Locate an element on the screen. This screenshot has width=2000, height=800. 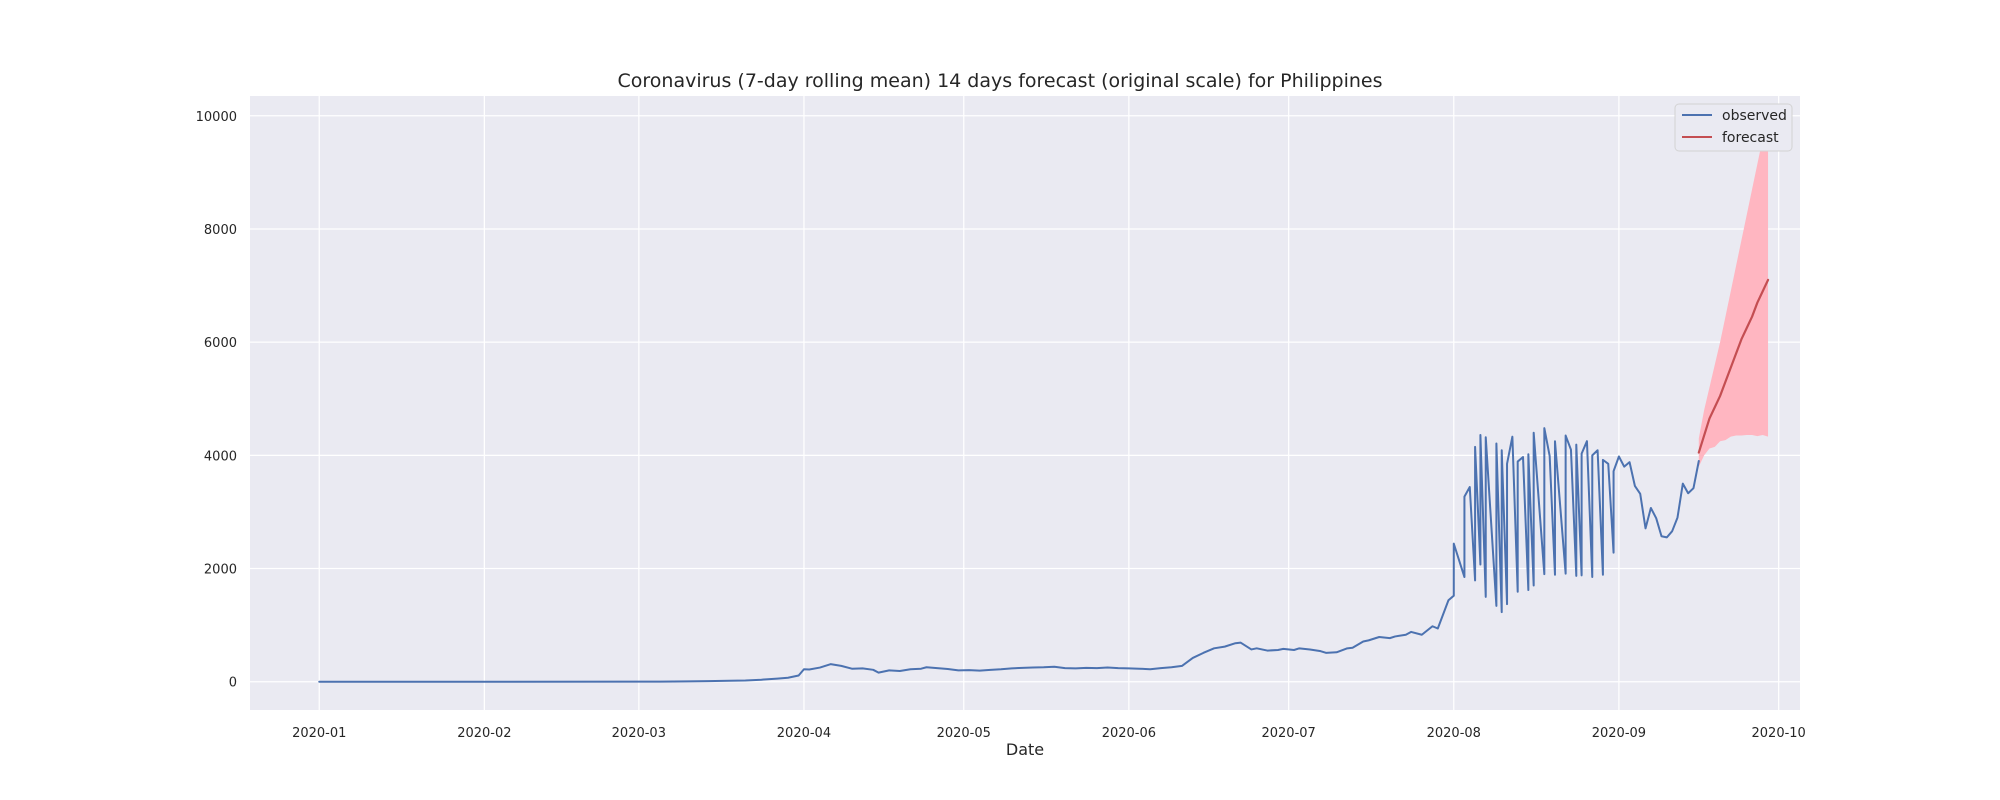
x-tick-label: 2020-03 is located at coordinates (639, 733).